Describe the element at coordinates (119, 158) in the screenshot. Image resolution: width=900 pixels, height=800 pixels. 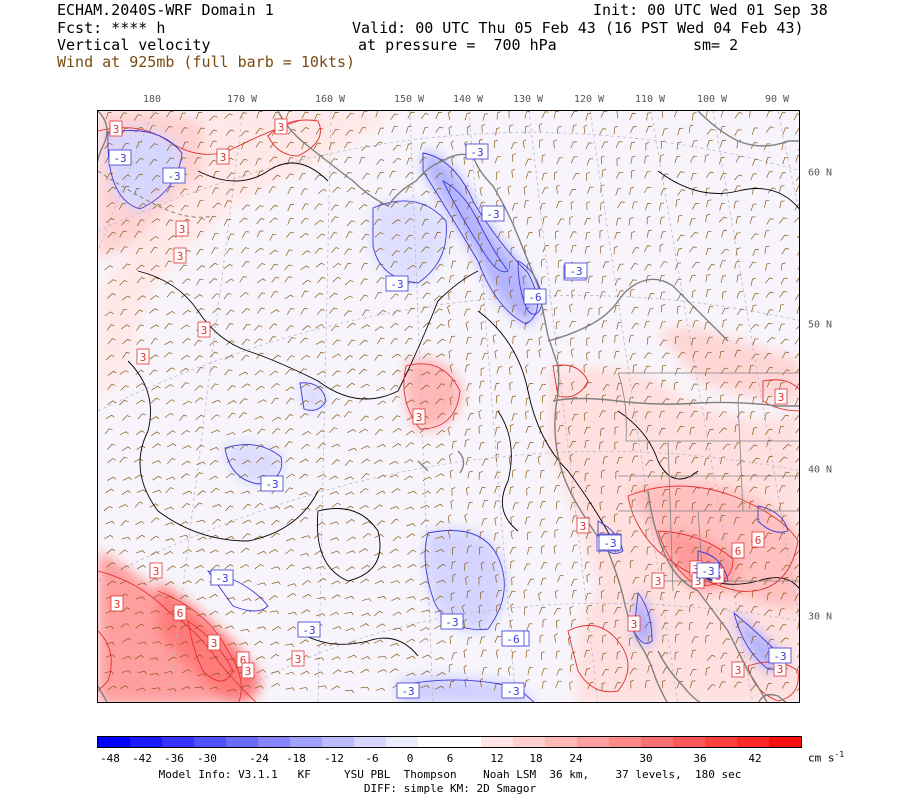
I see `contour-label-text: -3` at that location.